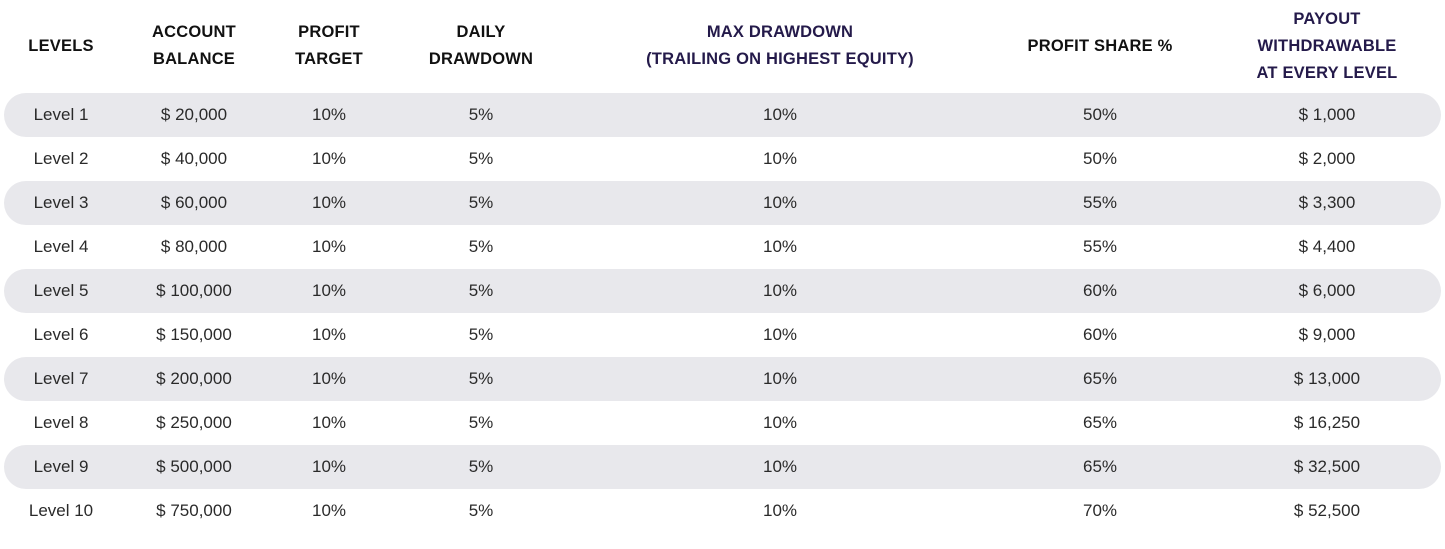 The width and height of the screenshot is (1445, 549). What do you see at coordinates (1327, 114) in the screenshot?
I see `cell-payout: $ 1,000` at bounding box center [1327, 114].